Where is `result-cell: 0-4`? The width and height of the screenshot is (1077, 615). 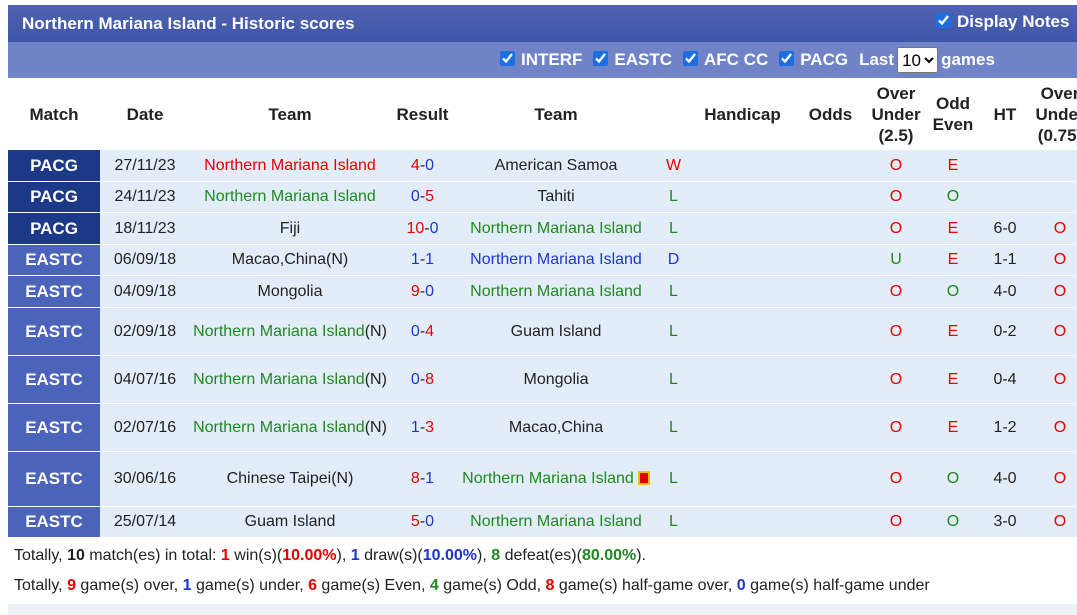
result-cell: 0-4 is located at coordinates (422, 331).